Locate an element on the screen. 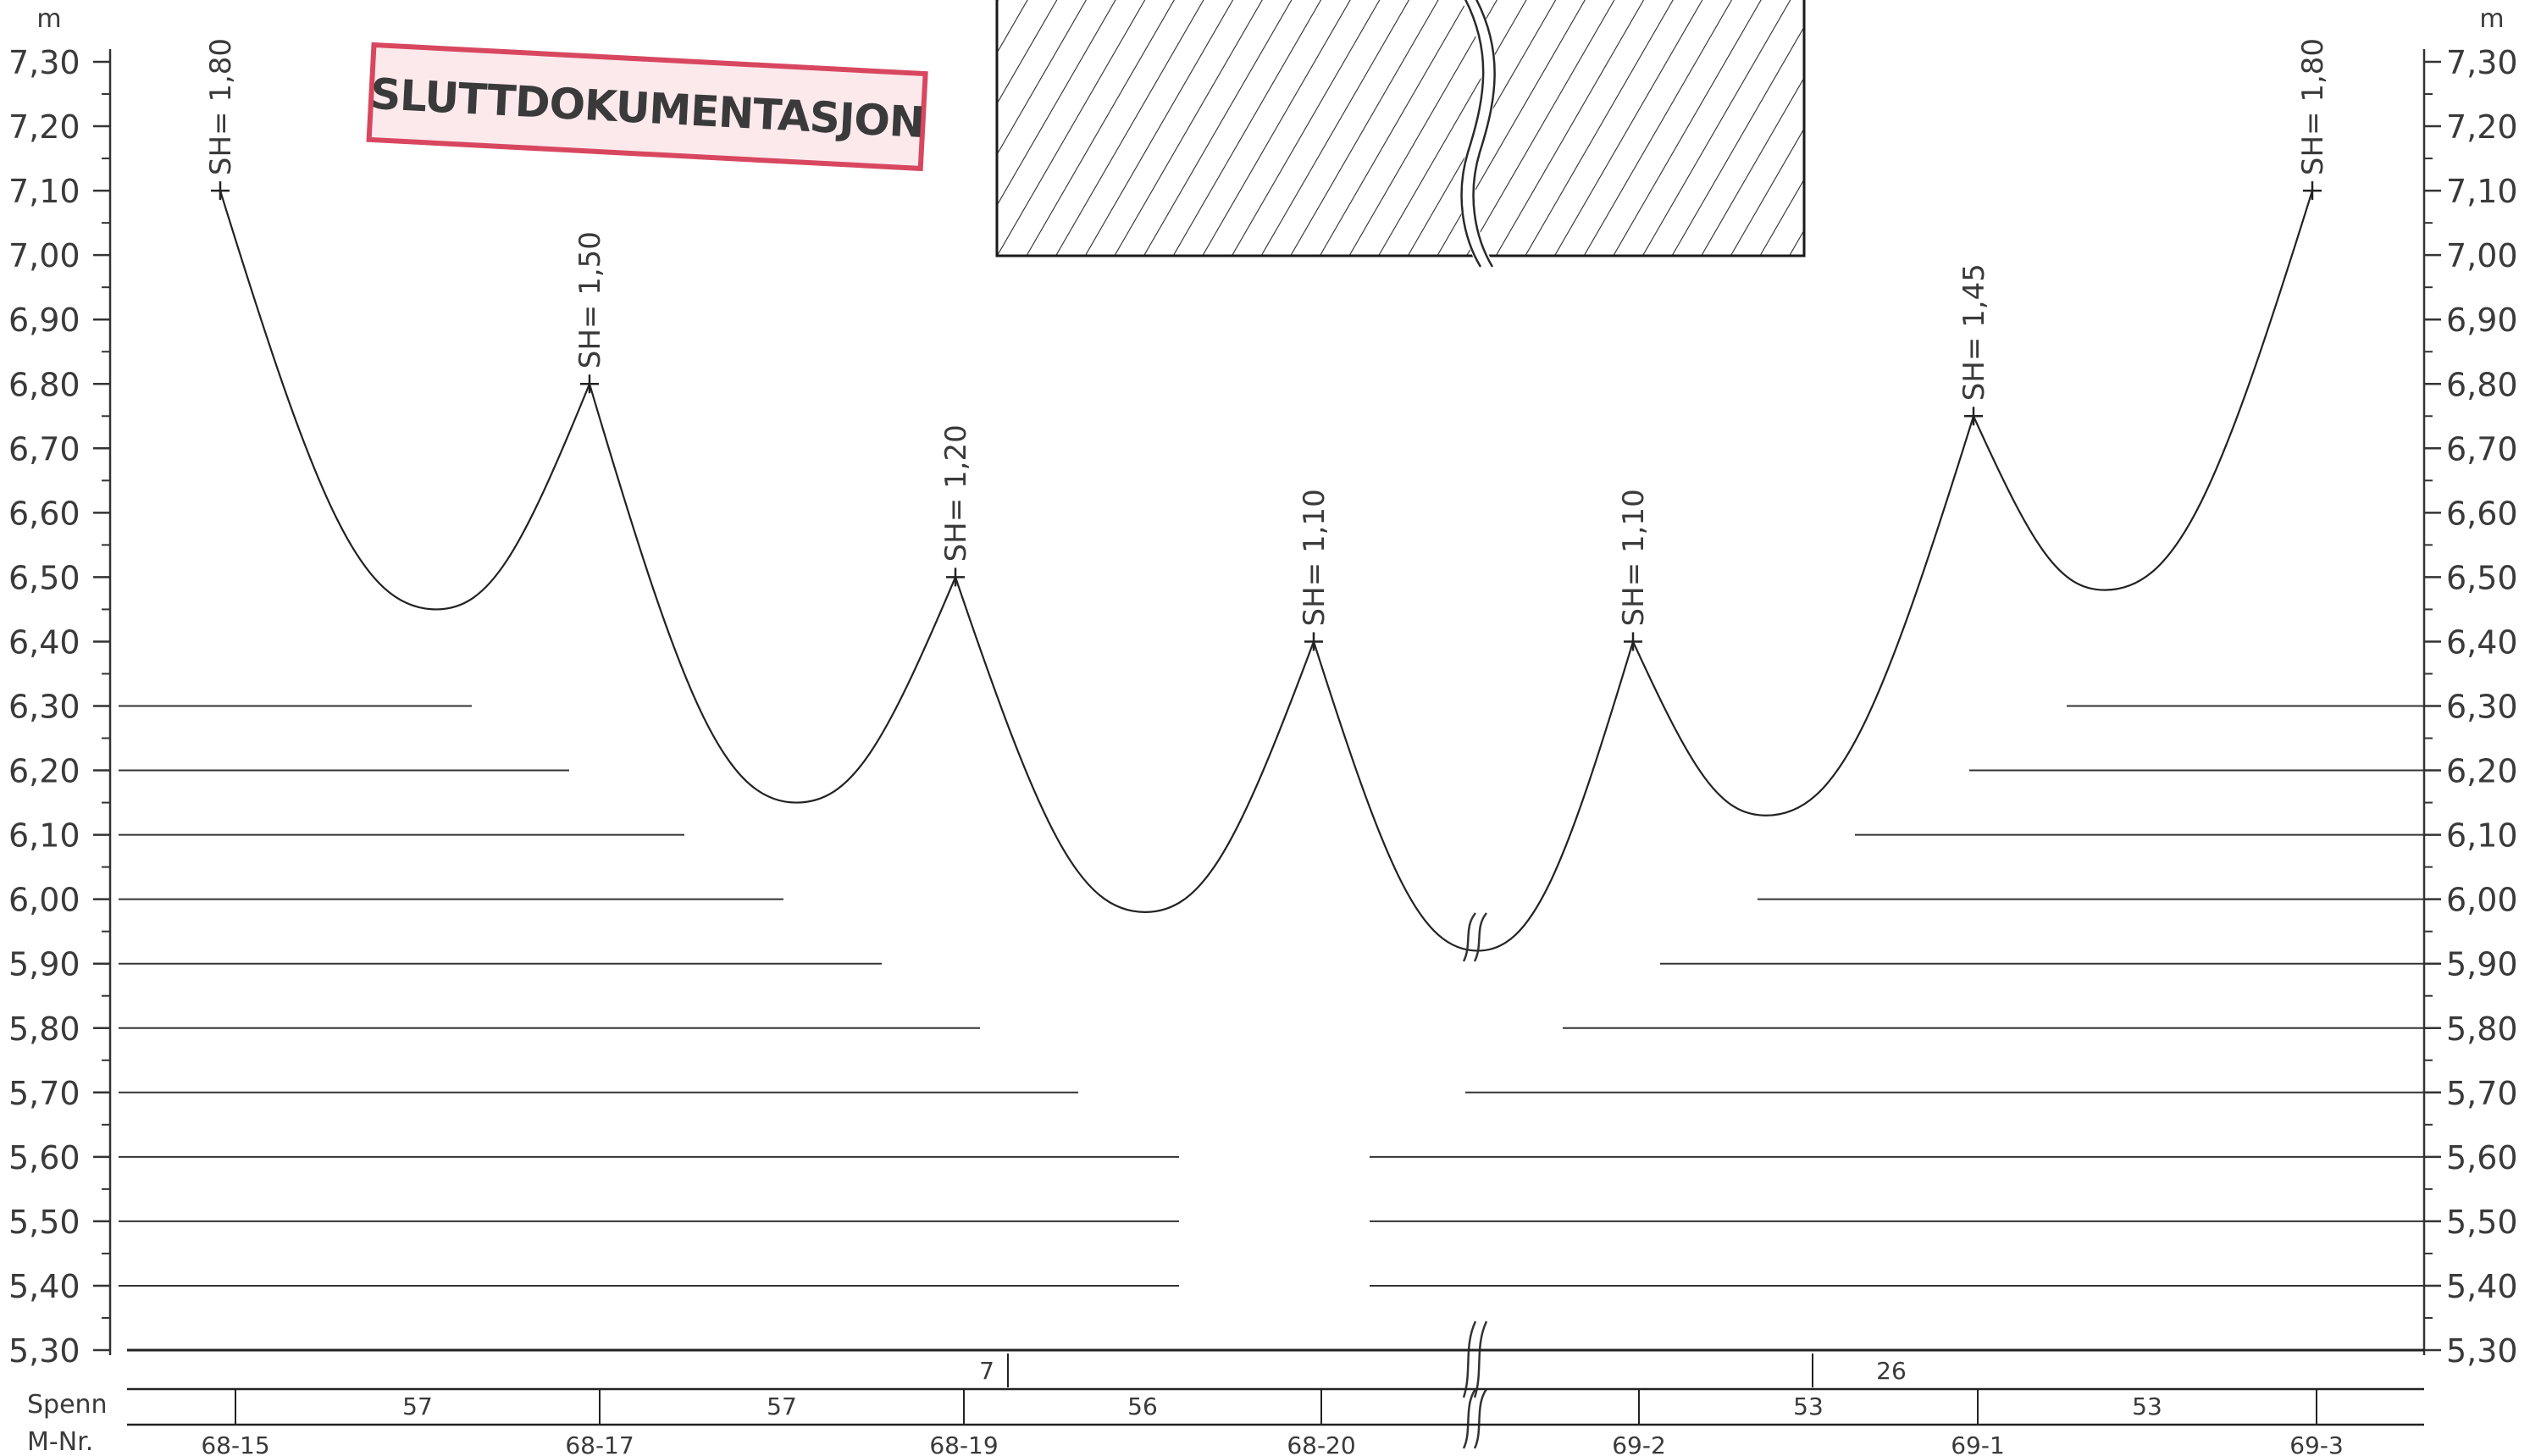 The width and height of the screenshot is (2541, 1456). left-tick-label: 5,30 is located at coordinates (44, 1351).